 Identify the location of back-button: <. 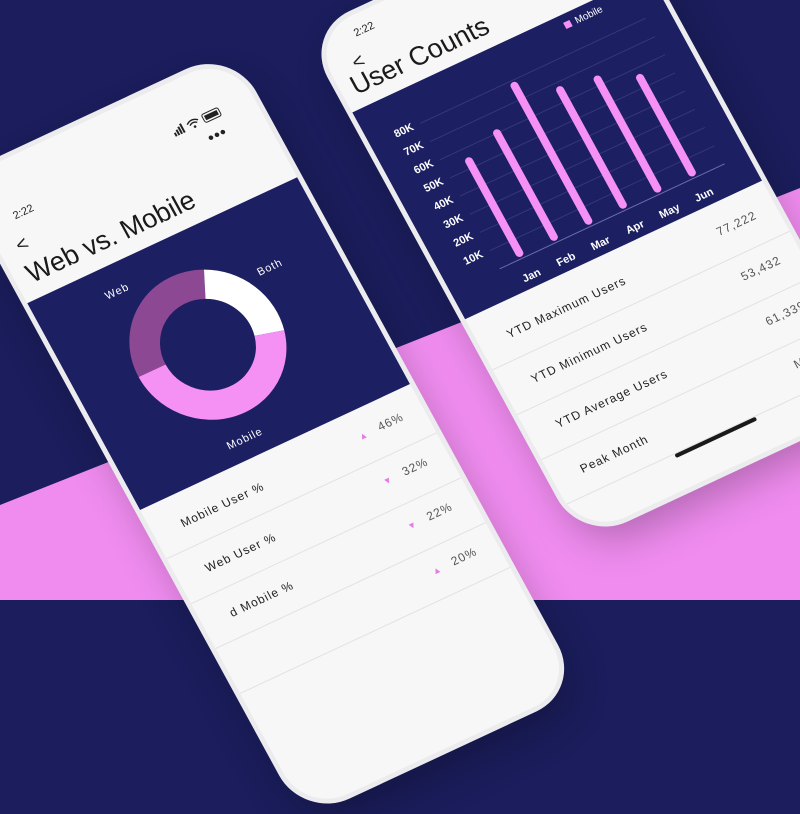
(22, 244).